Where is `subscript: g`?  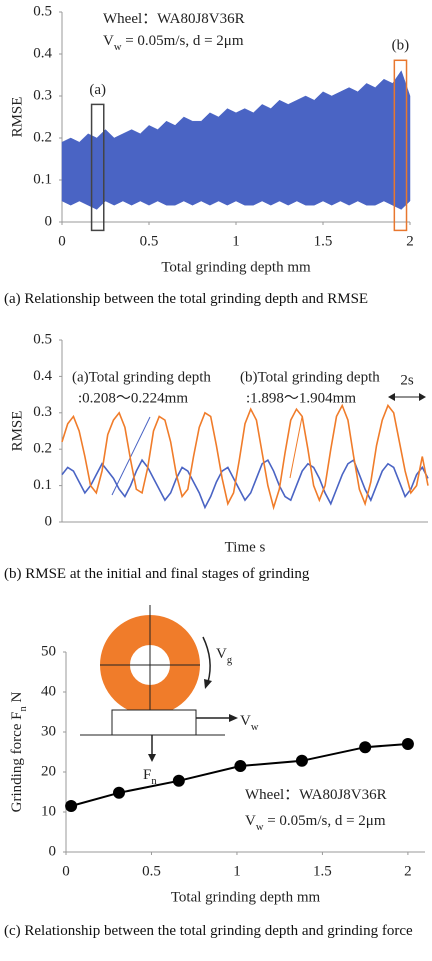 subscript: g is located at coordinates (230, 660).